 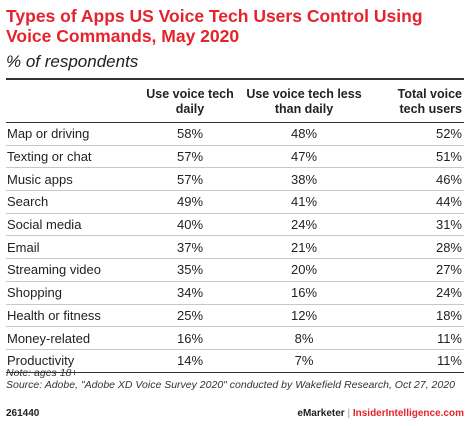 What do you see at coordinates (23, 413) in the screenshot?
I see `chart-id: 261440` at bounding box center [23, 413].